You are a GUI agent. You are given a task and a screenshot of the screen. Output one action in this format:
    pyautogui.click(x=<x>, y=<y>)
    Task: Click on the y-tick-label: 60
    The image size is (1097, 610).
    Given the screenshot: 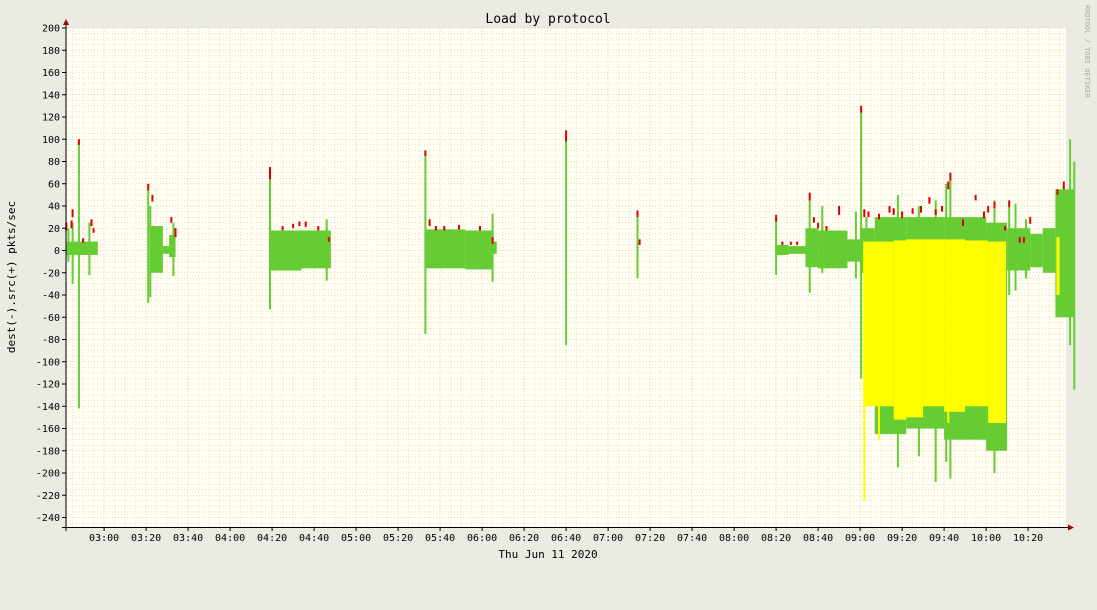 What is the action you would take?
    pyautogui.click(x=54, y=184)
    